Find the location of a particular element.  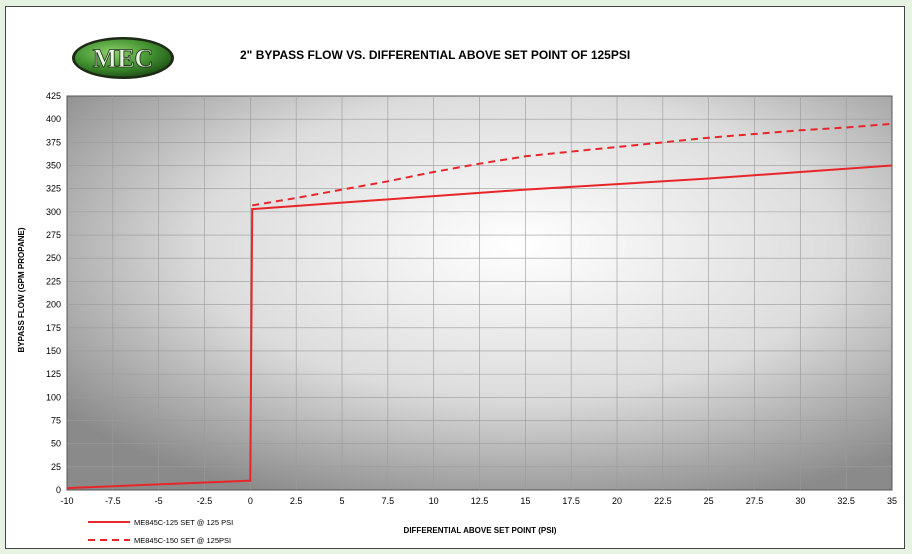

logo-text: MEC is located at coordinates (123, 58).